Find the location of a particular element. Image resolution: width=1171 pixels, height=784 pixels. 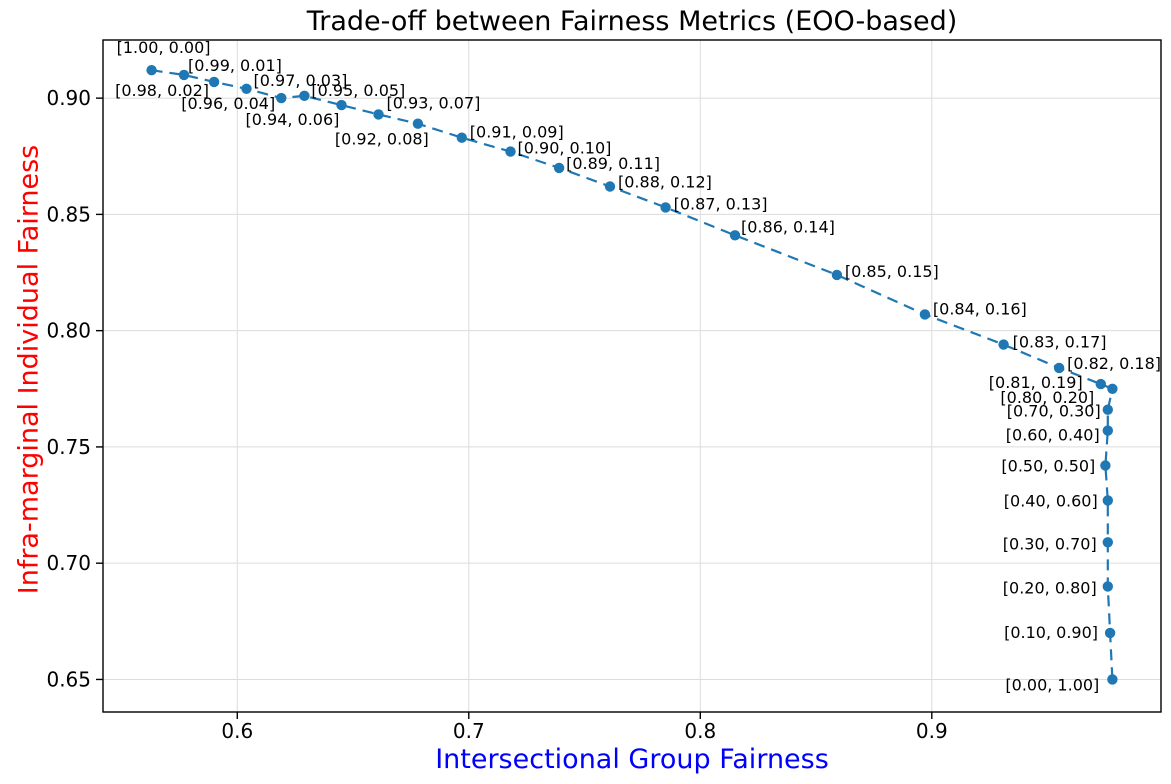

y-tick-label: 0.90 is located at coordinates (68, 98).